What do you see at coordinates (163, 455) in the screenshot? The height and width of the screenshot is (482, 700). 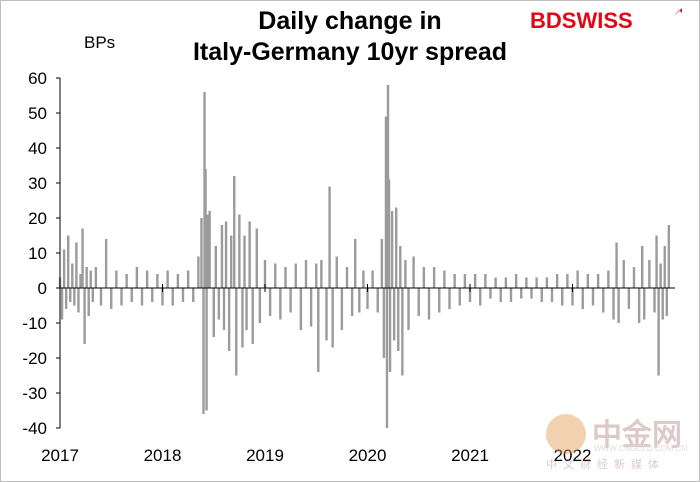 I see `x-tick-label-1: 2018` at bounding box center [163, 455].